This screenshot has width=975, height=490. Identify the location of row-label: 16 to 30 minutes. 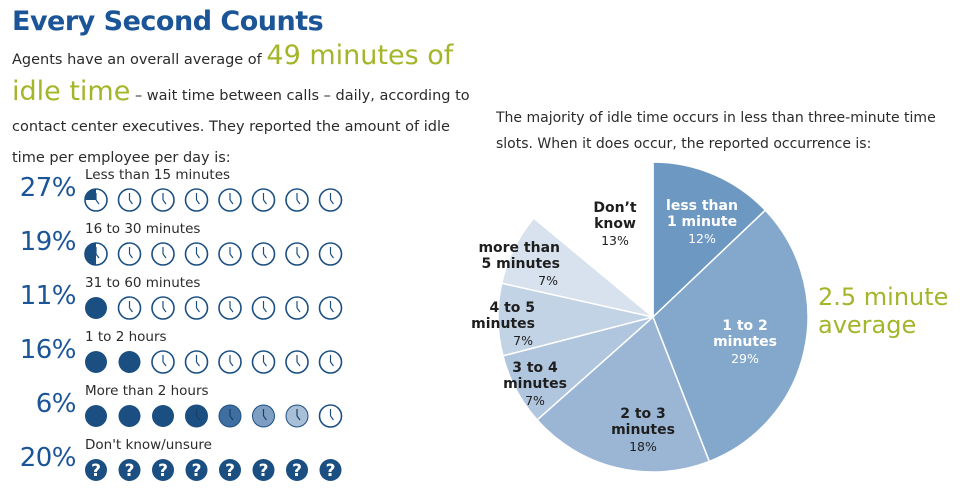
(143, 229).